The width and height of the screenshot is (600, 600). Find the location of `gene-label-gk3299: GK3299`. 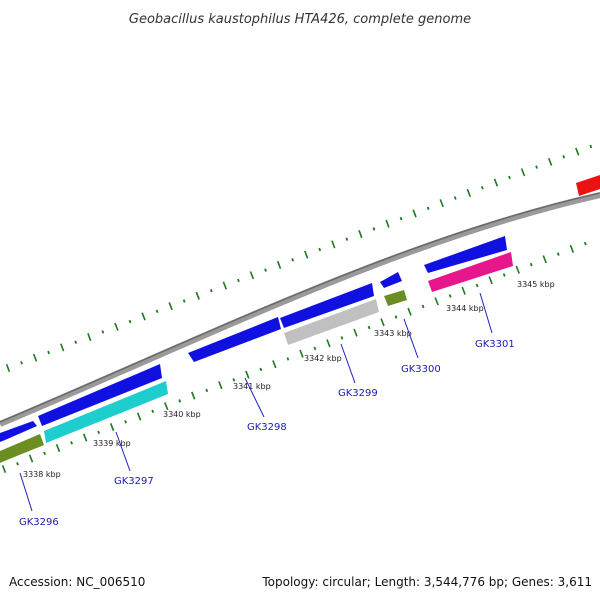

gene-label-gk3299: GK3299 is located at coordinates (358, 393).